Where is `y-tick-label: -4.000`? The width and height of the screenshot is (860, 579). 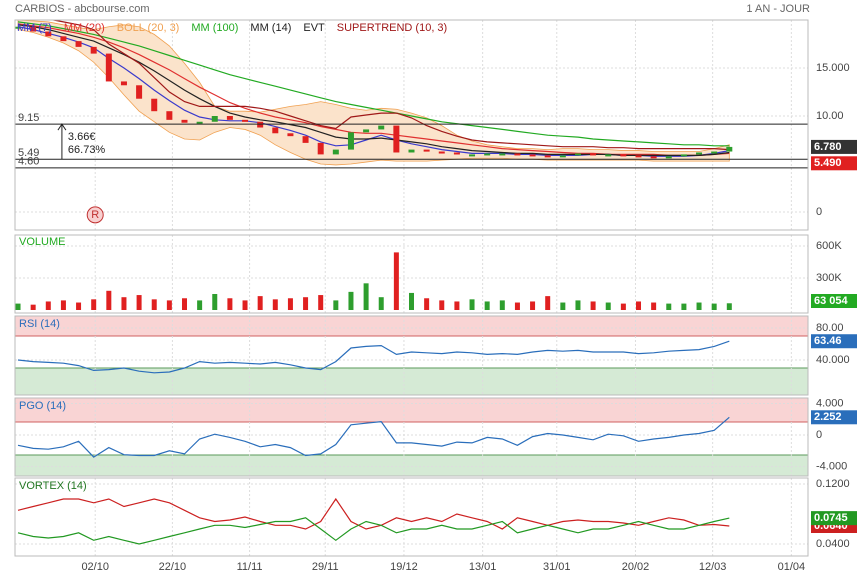 y-tick-label: -4.000 is located at coordinates (831, 466).